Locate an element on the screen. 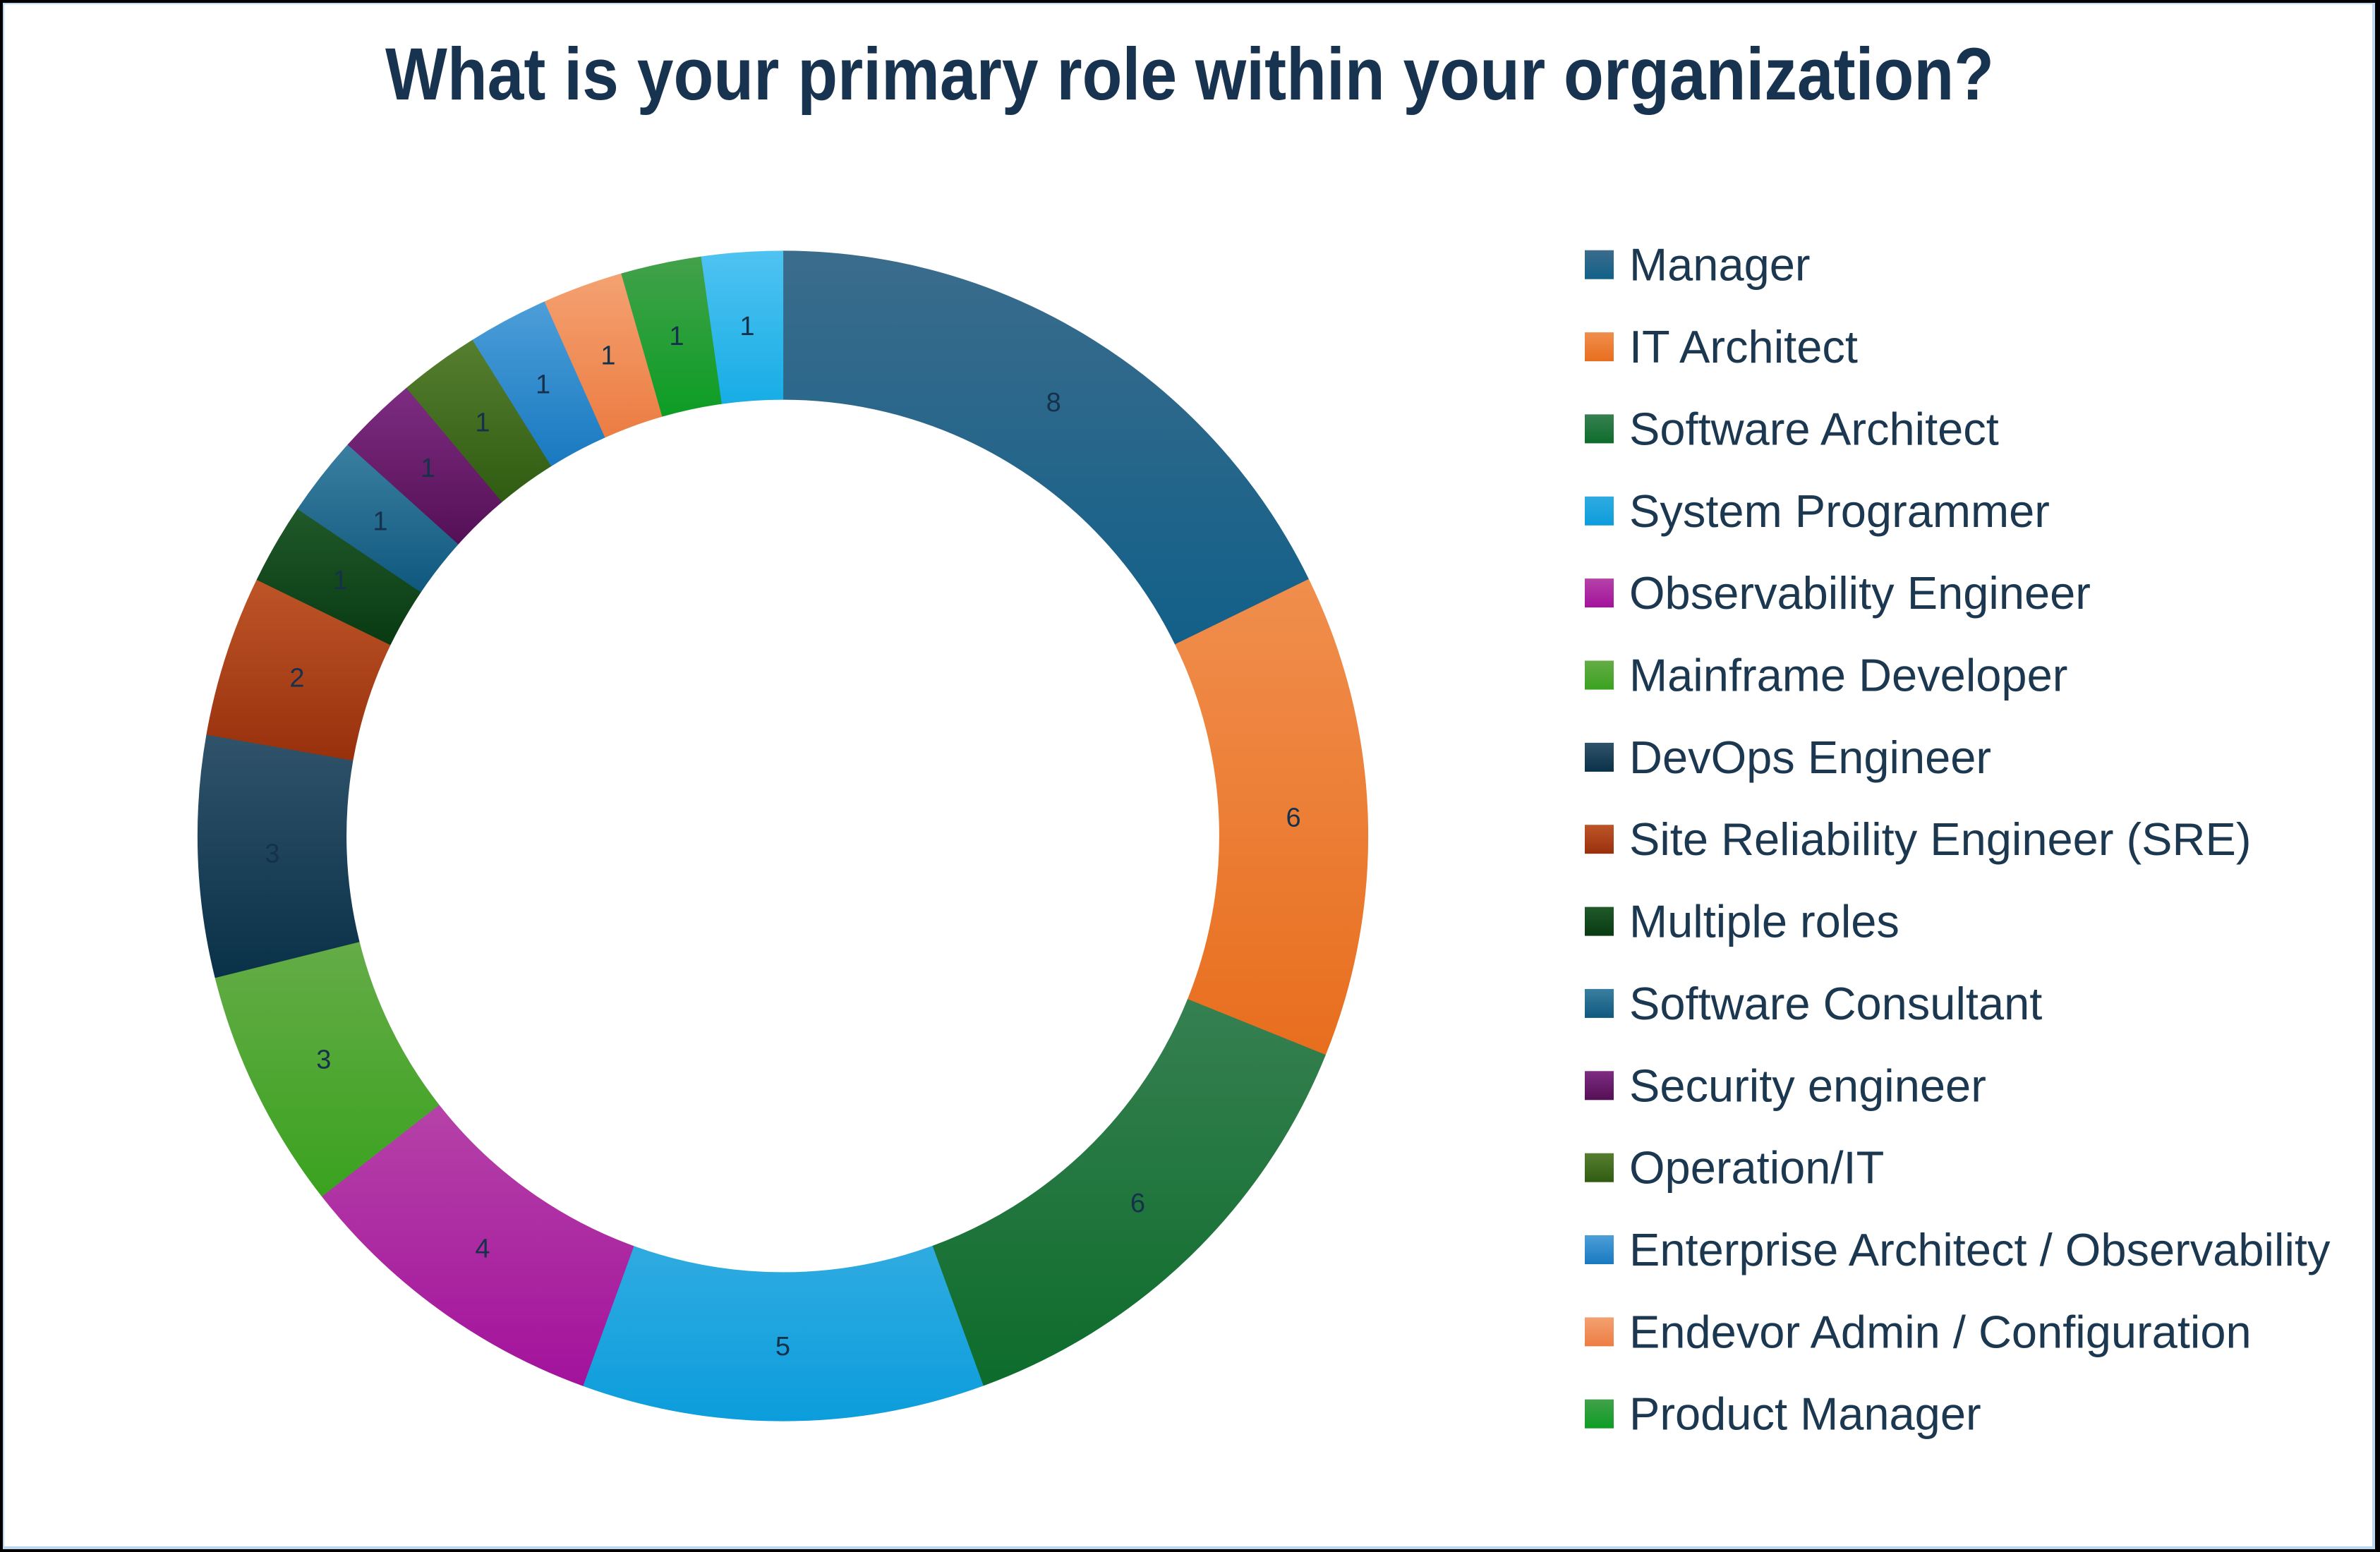  svg-text: 2 is located at coordinates (296, 678).